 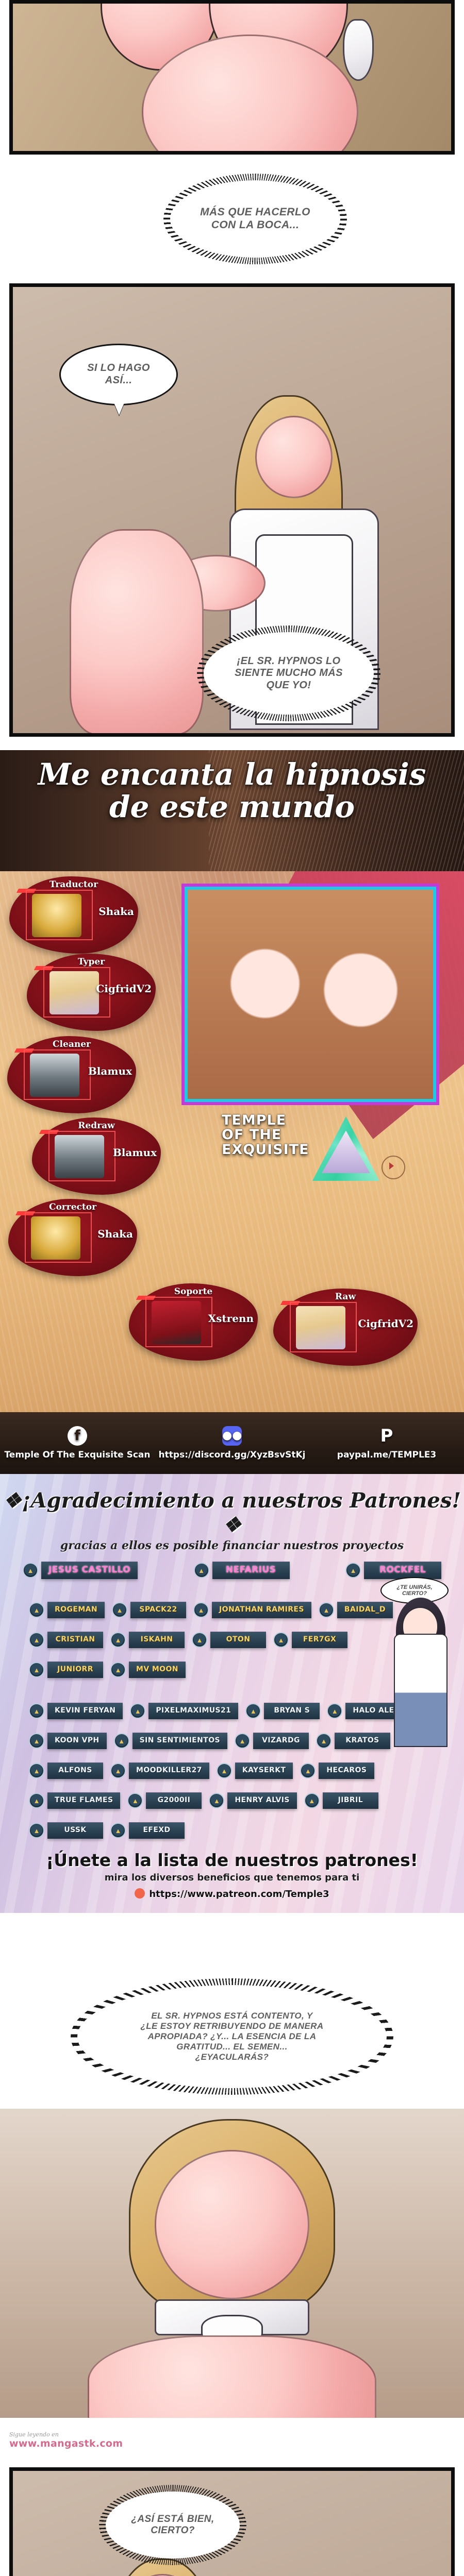 I want to click on credit-name: Blamux, so click(x=110, y=1071).